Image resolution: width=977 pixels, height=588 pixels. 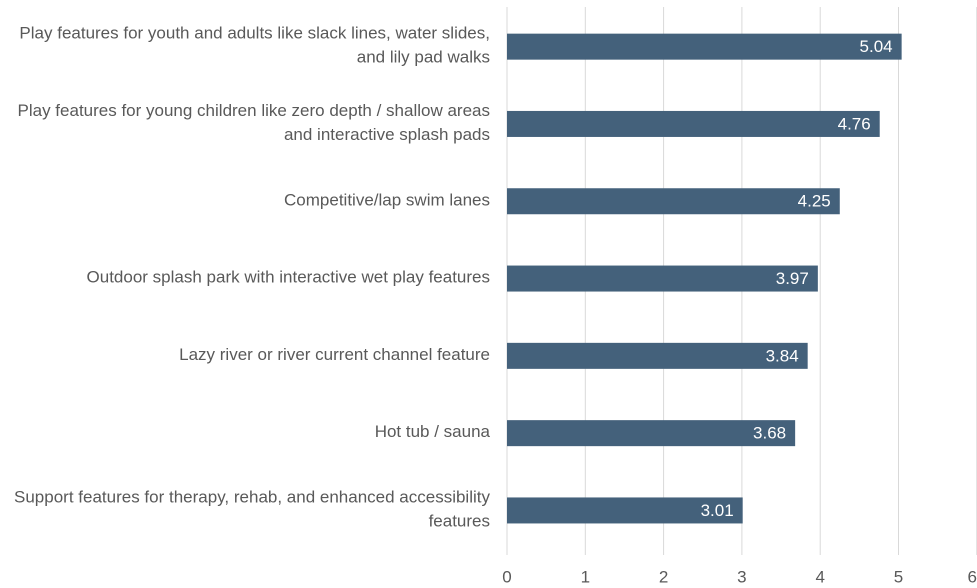 I want to click on x-tick-label: 4, so click(x=819, y=576).